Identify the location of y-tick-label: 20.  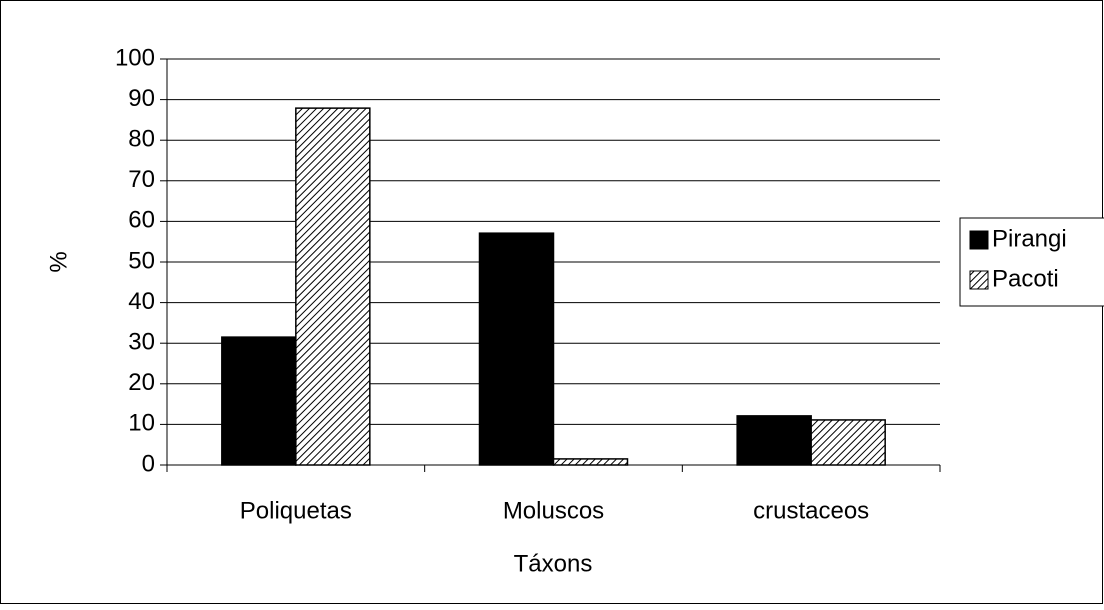
(141, 382).